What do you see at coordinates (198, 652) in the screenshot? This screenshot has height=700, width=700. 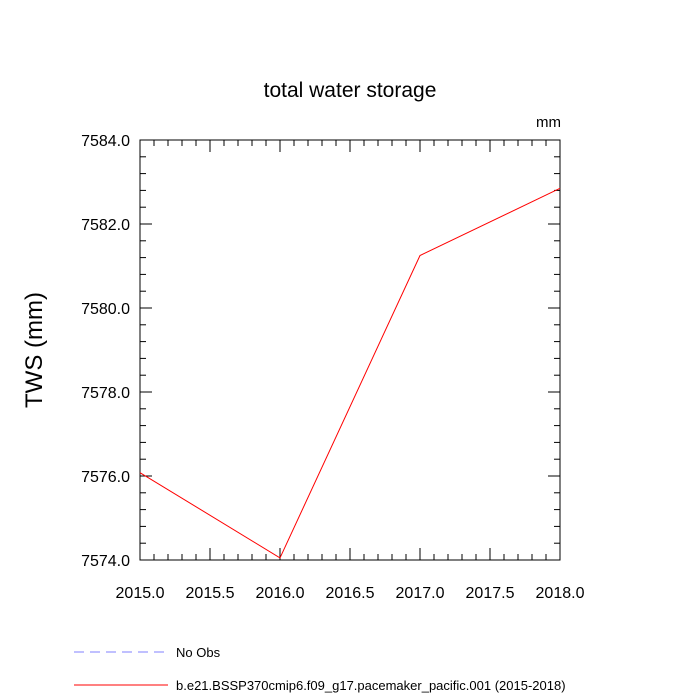 I see `legend-label: No Obs` at bounding box center [198, 652].